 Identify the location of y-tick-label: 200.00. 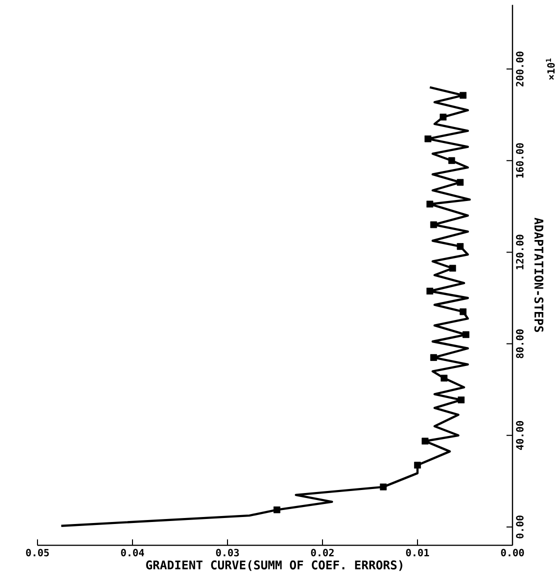
(520, 69).